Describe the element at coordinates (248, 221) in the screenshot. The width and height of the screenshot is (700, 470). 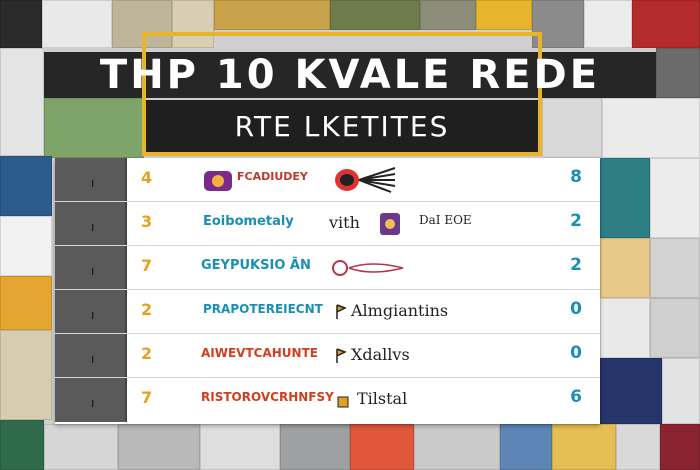
I see `name: Eoibometaly` at that location.